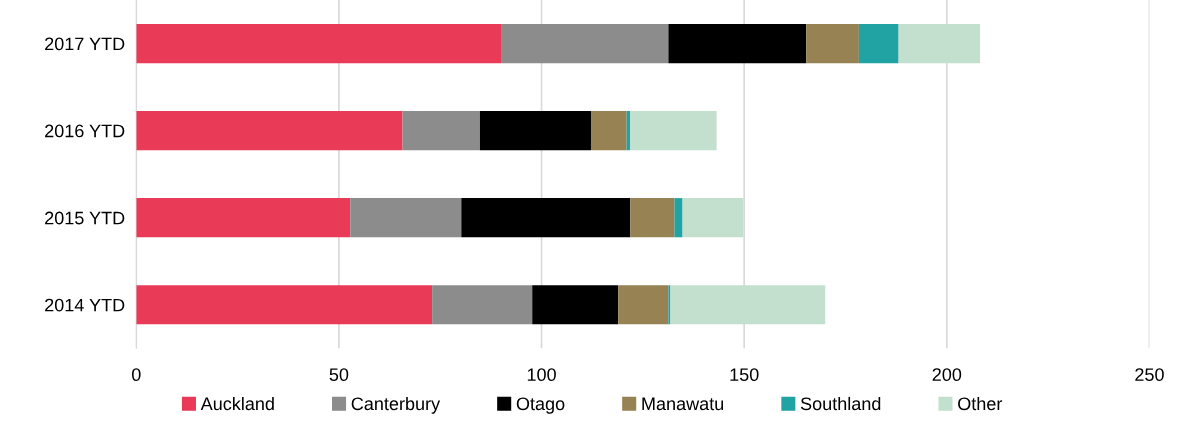  Describe the element at coordinates (85, 305) in the screenshot. I see `y-tick-label: 2014 YTD` at that location.